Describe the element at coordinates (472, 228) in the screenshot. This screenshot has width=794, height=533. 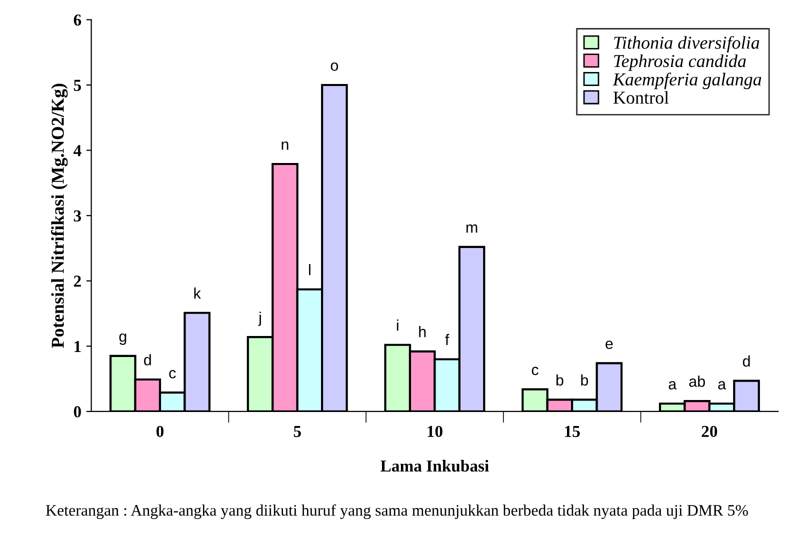
I see `data-label: m` at that location.